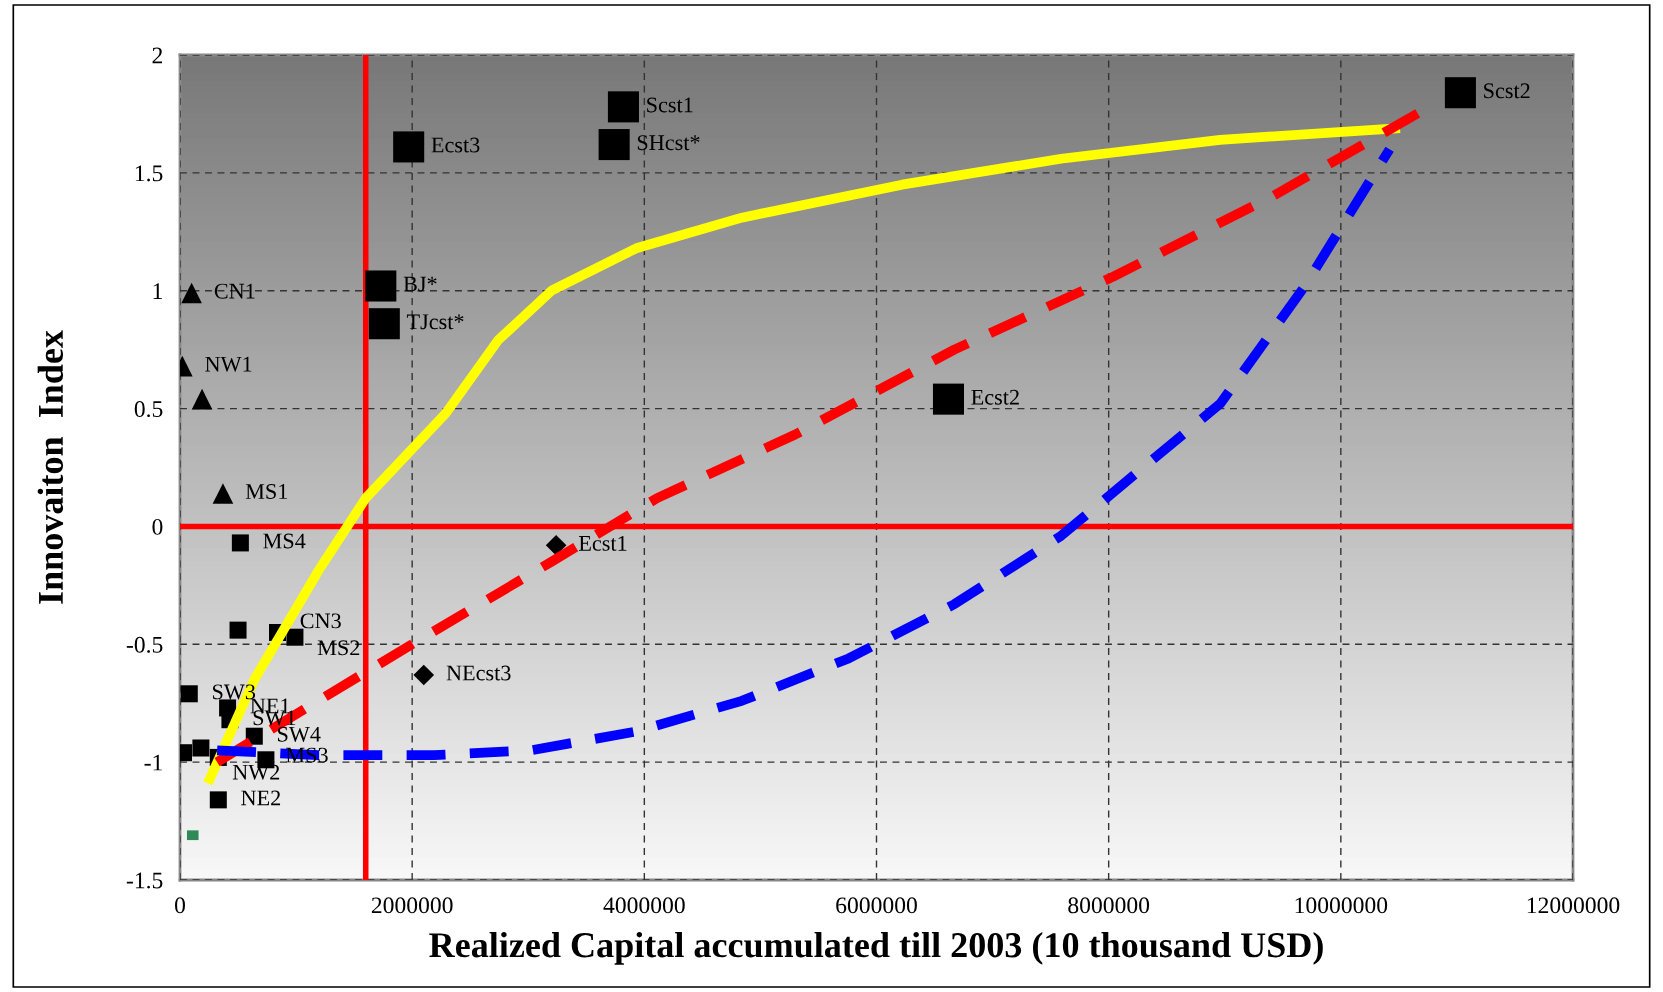  Describe the element at coordinates (228, 364) in the screenshot. I see `annotation: NW1` at that location.